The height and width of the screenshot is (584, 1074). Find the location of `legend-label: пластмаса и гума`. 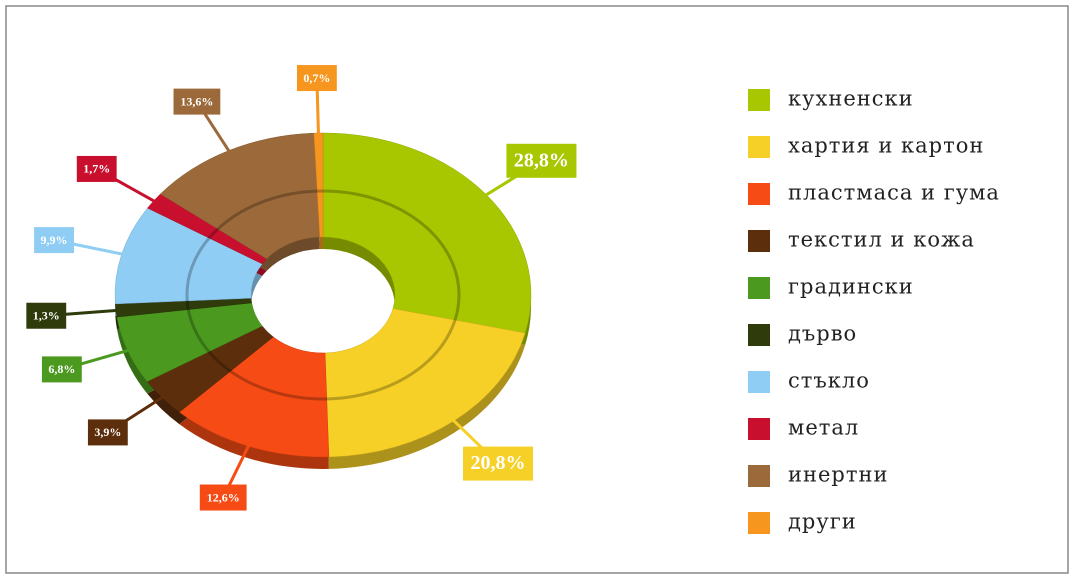

legend-label: пластмаса и гума is located at coordinates (894, 193).